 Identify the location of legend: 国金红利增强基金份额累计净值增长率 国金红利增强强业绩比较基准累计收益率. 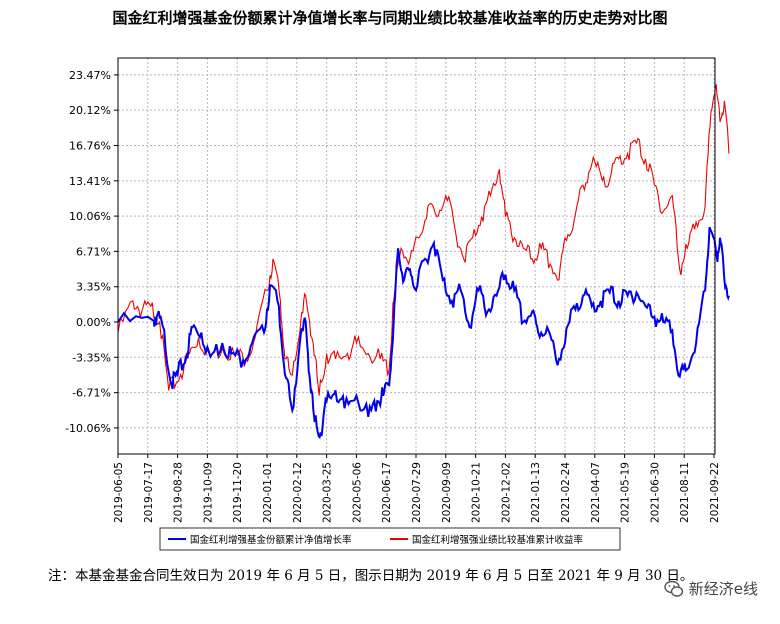
(390, 539).